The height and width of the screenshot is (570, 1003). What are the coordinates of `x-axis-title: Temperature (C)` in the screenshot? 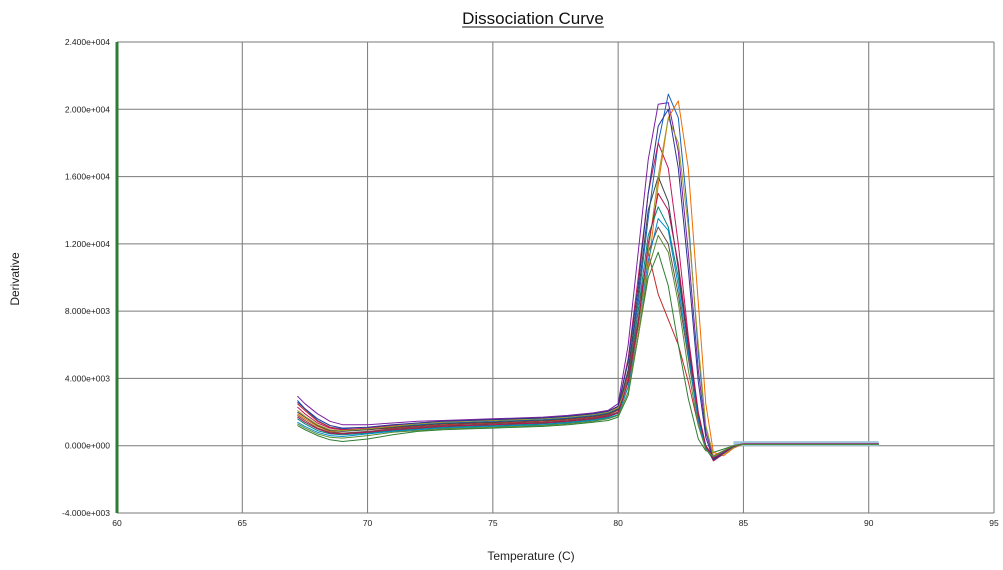 It's located at (530, 556).